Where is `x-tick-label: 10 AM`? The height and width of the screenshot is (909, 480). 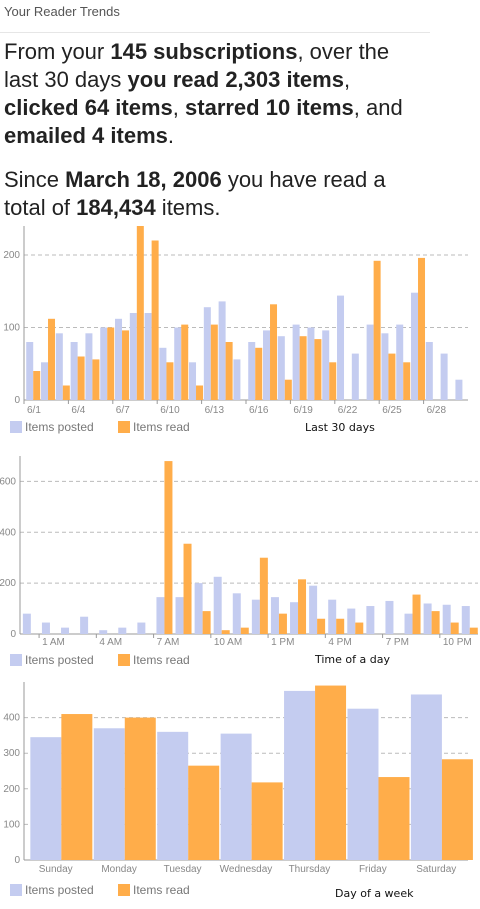 x-tick-label: 10 AM is located at coordinates (228, 642).